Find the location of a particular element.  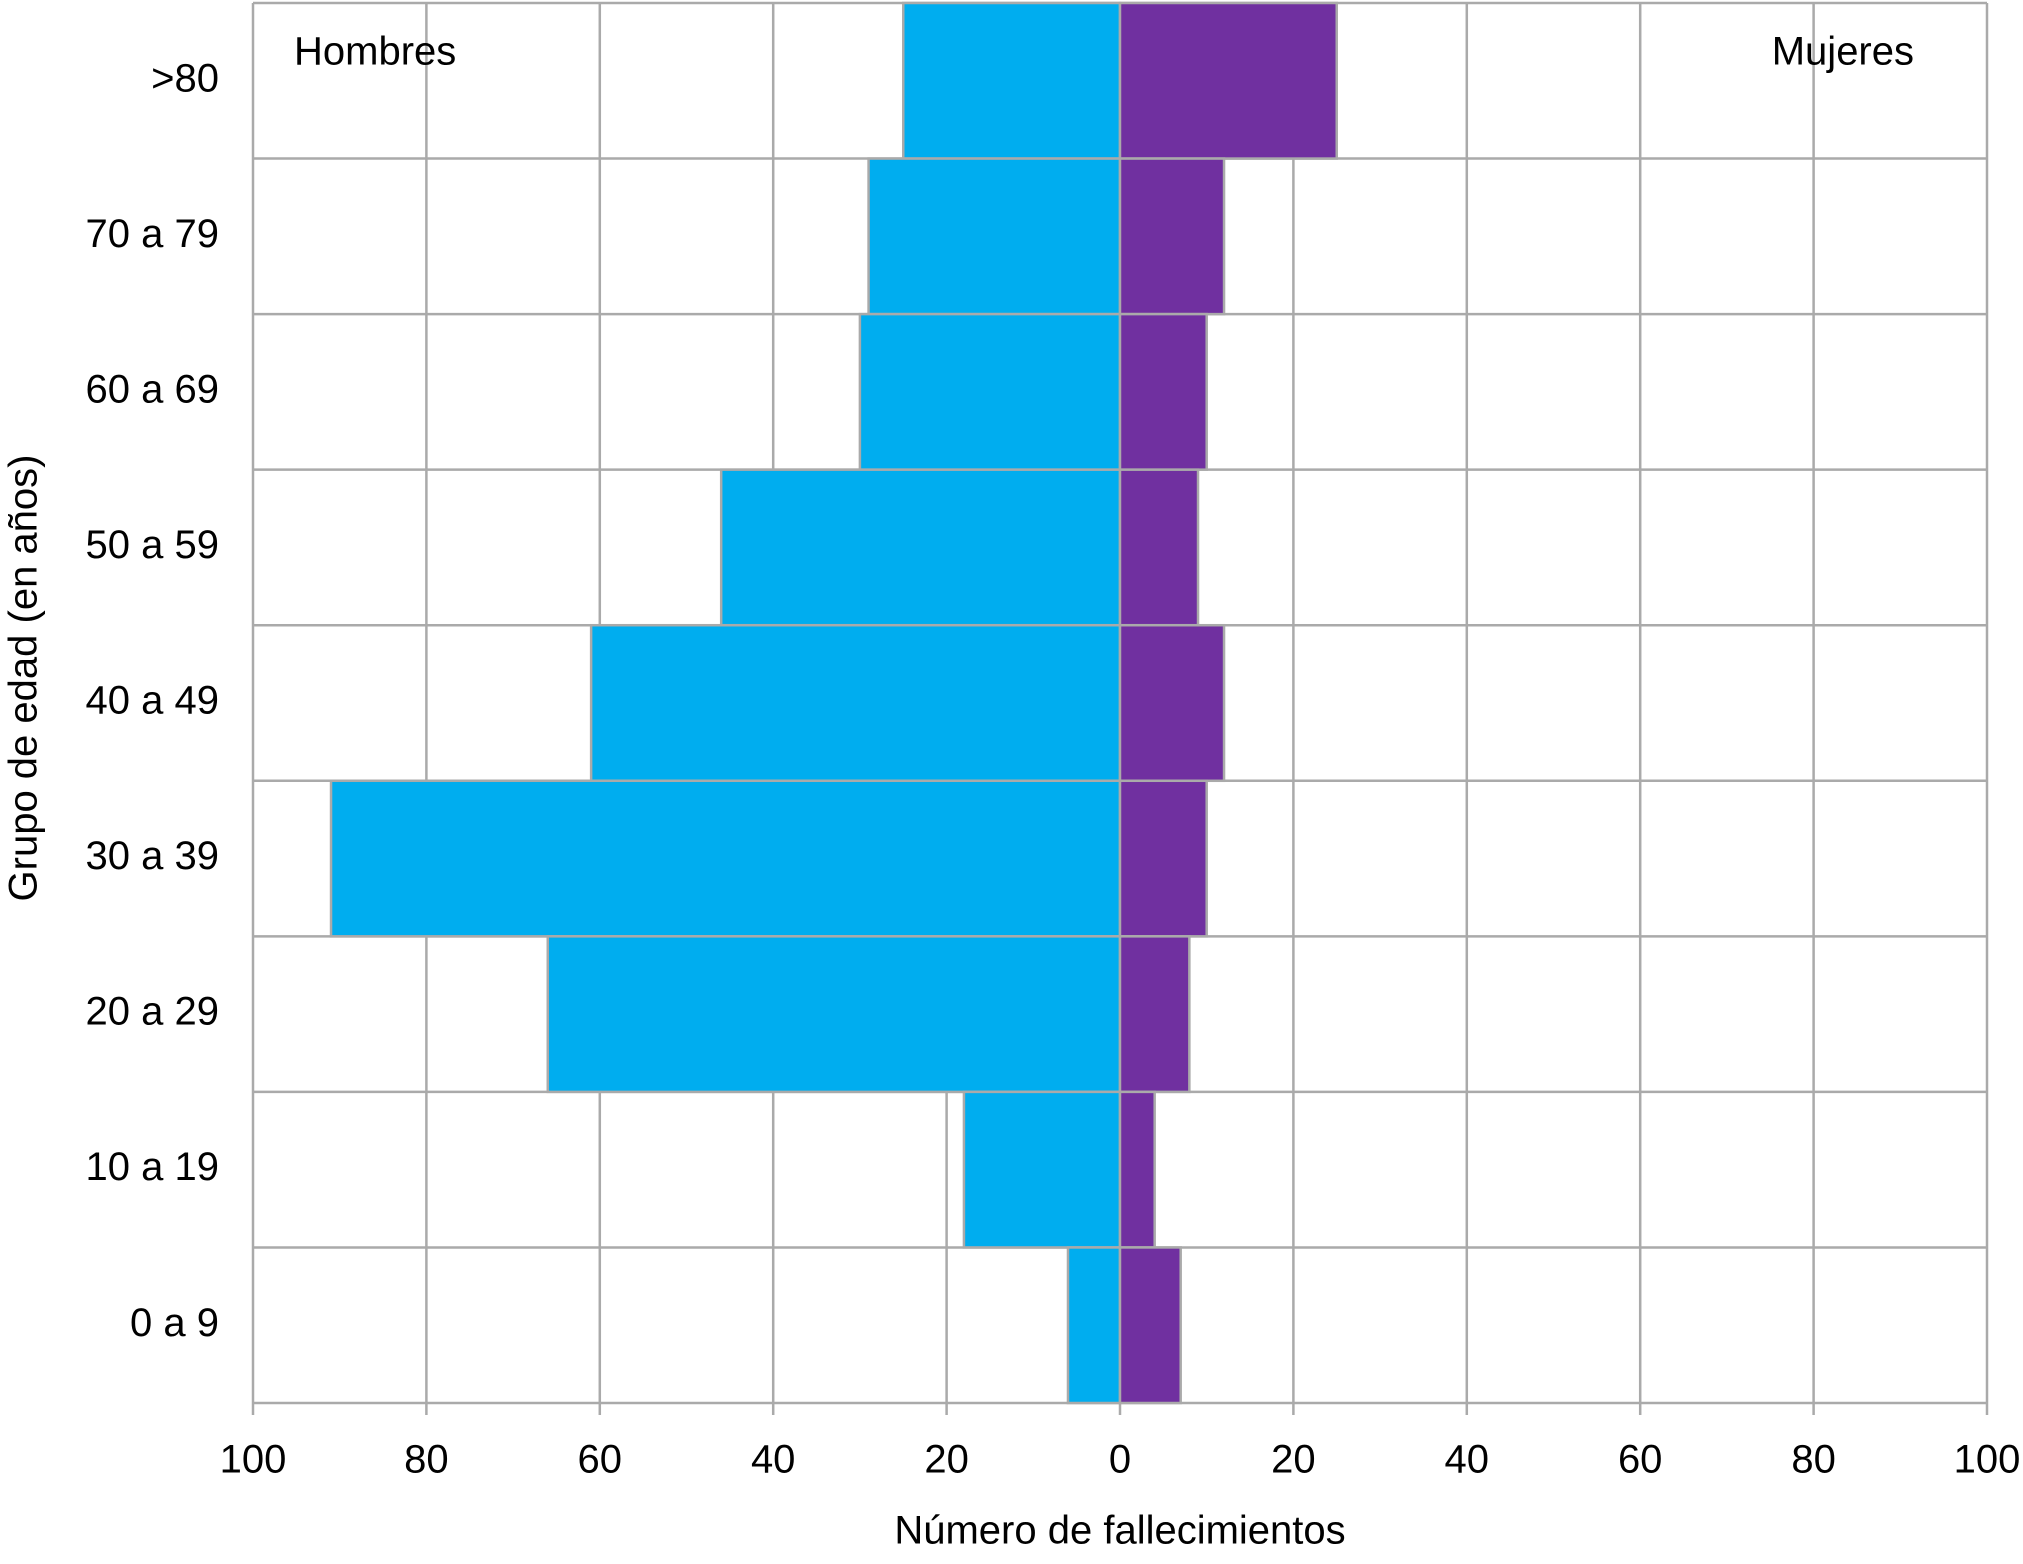

x-tick-label: 0 is located at coordinates (1120, 1460).